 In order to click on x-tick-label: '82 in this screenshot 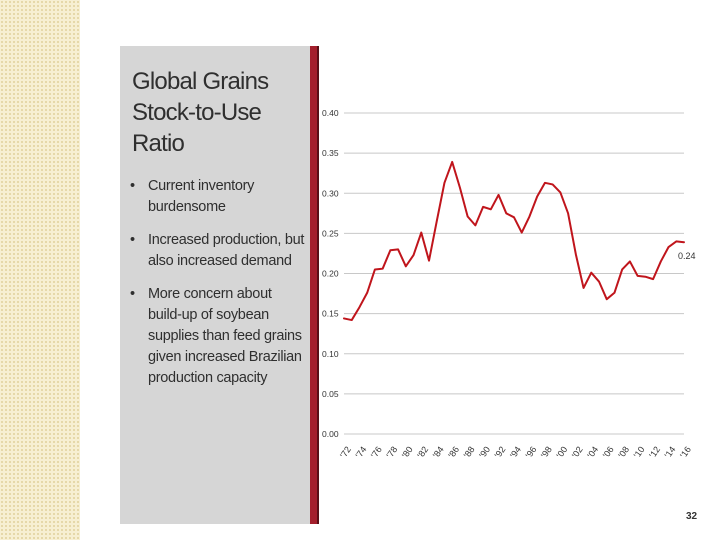, I will do `click(422, 452)`.